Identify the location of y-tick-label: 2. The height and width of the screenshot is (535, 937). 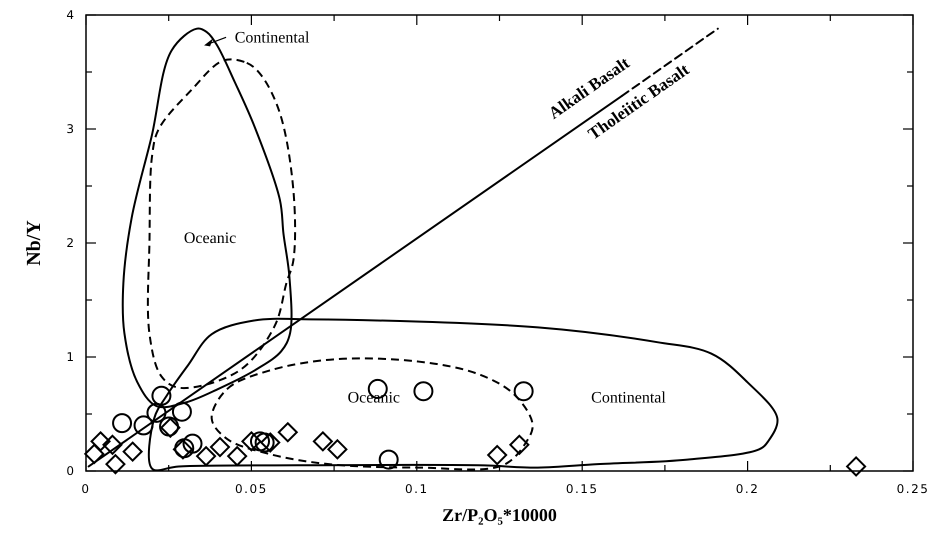
(70, 243).